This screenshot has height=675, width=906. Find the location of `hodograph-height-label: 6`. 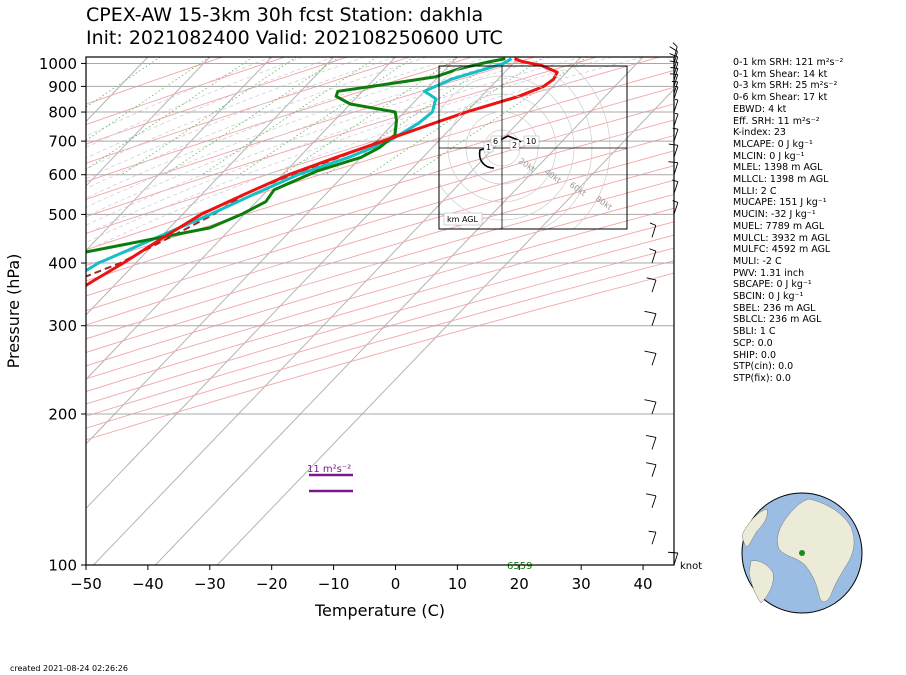

hodograph-height-label: 6 is located at coordinates (495, 141).